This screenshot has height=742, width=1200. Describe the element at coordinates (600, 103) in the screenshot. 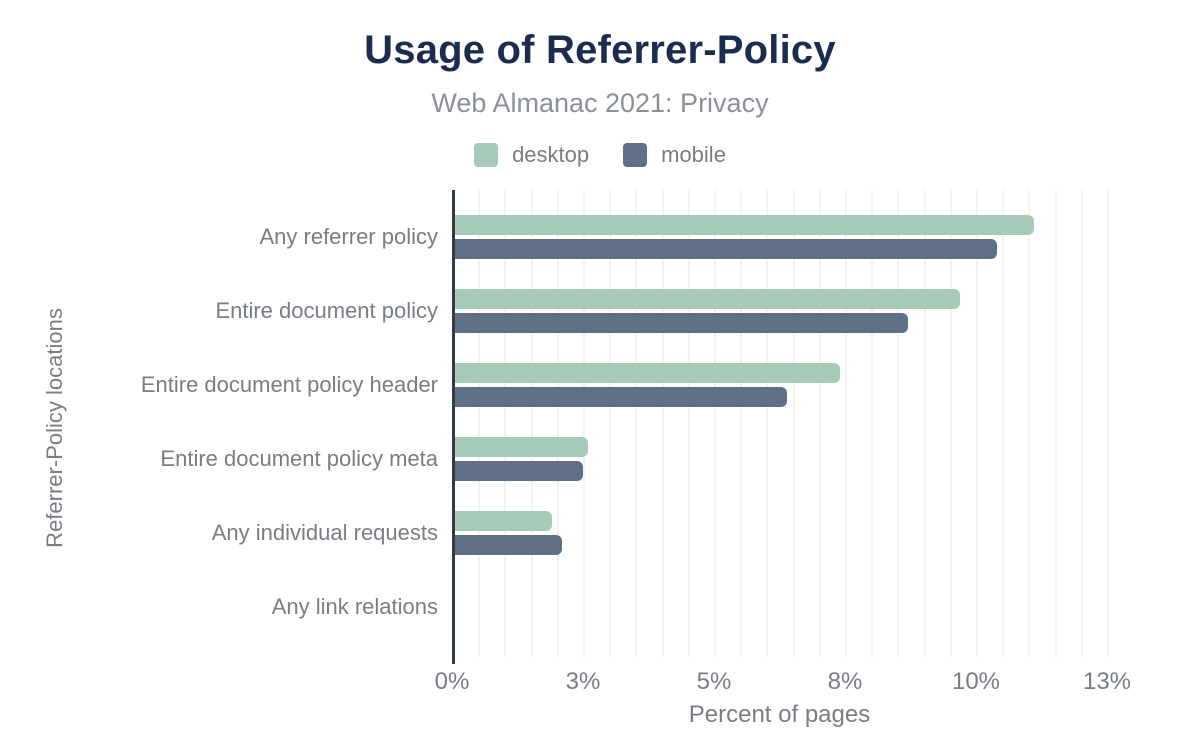

I see `chart-subtitle: Web Almanac 2021: Privacy` at that location.